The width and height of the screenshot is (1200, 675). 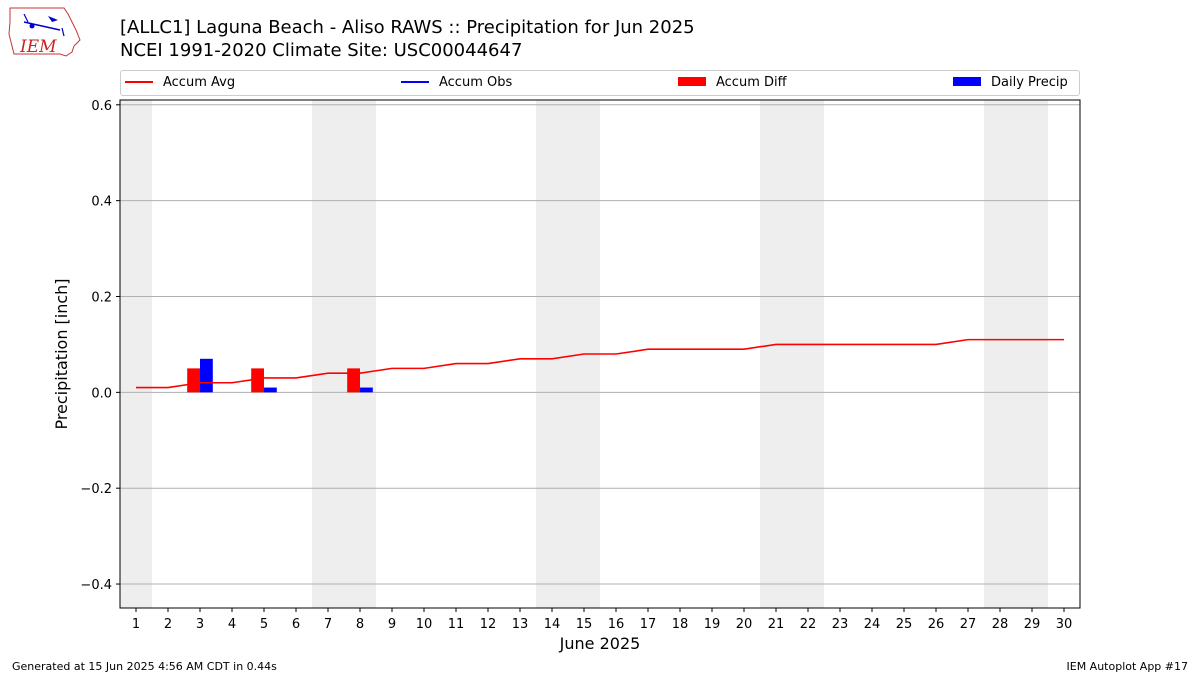 I want to click on x-tick-label: 5, so click(x=264, y=624).